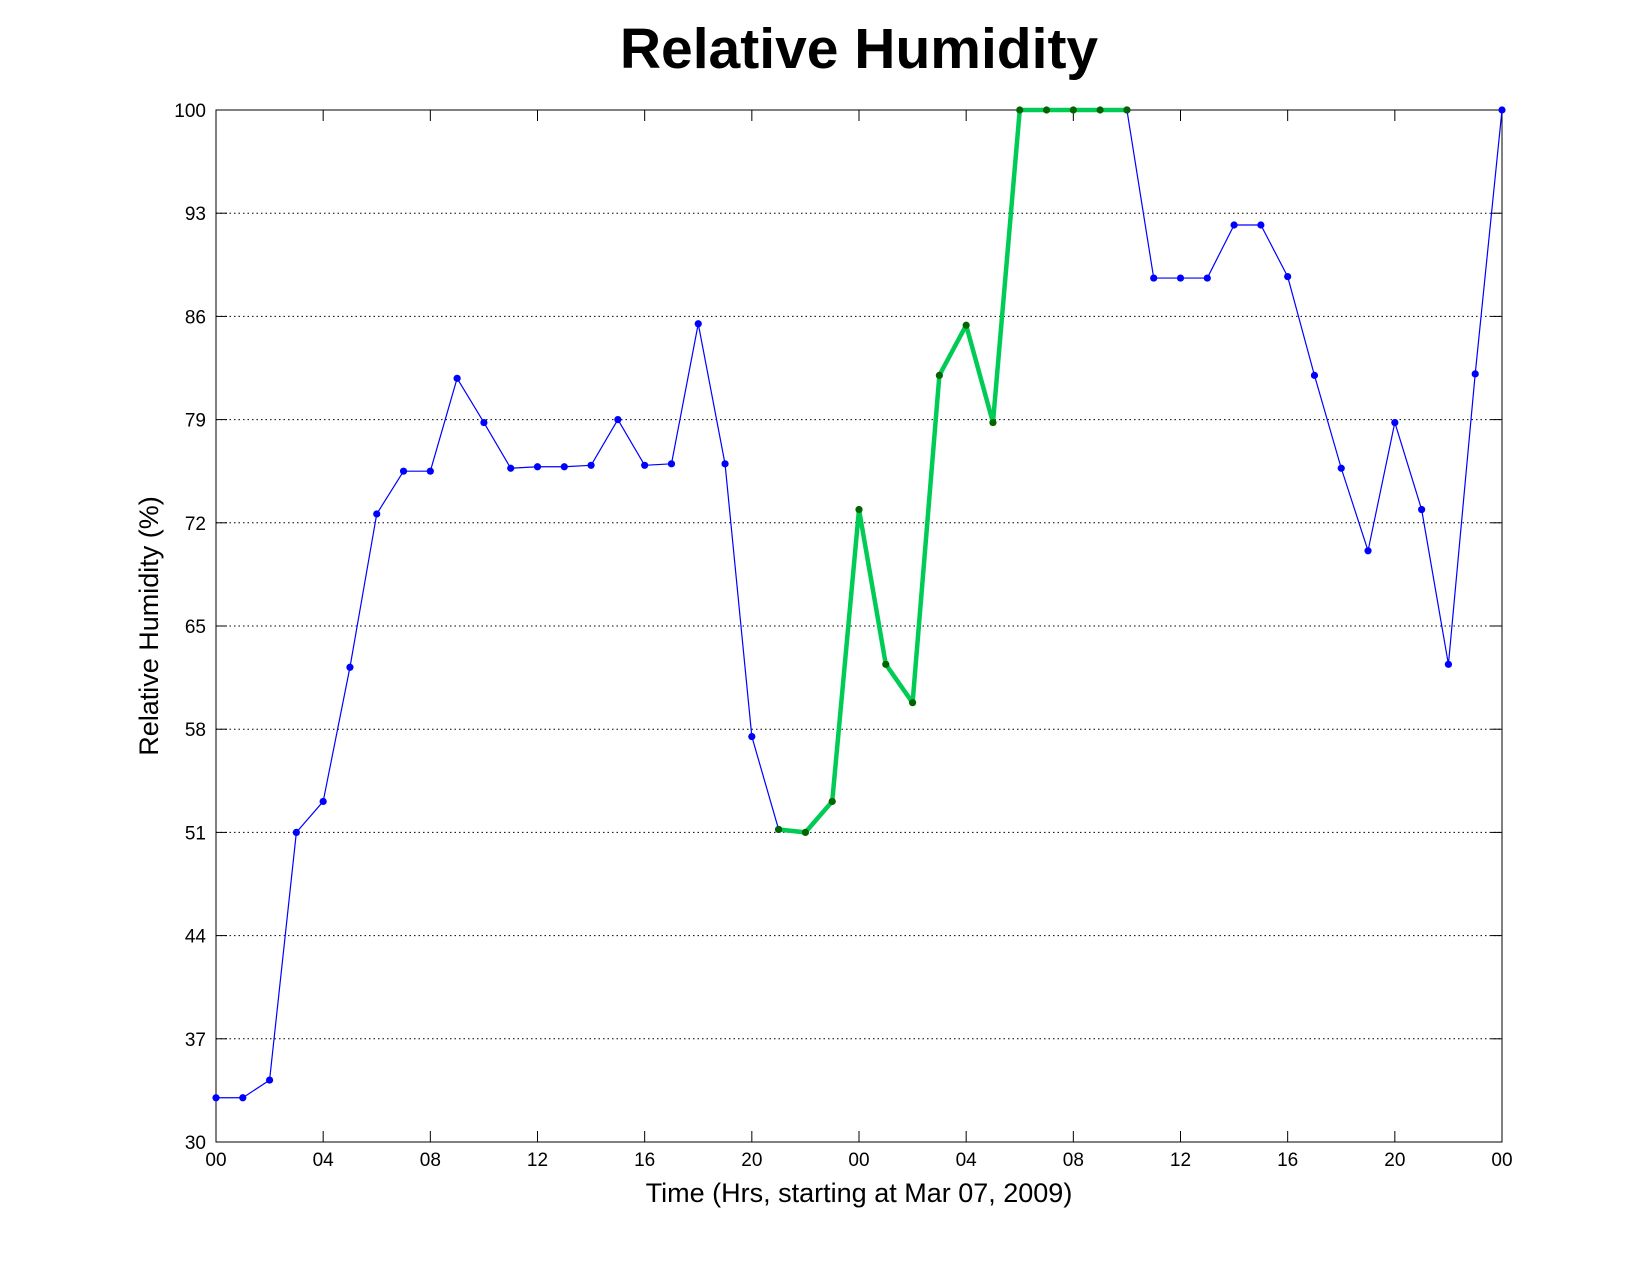 Image resolution: width=1650 pixels, height=1275 pixels. I want to click on y-tick-label: 44, so click(196, 937).